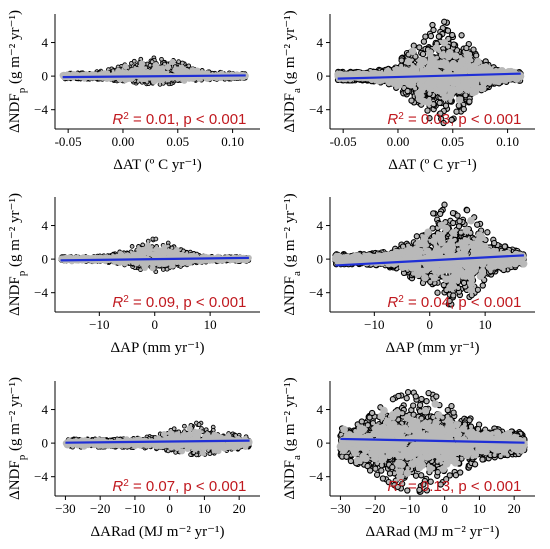 This screenshot has width=550, height=549. I want to click on y-tick-label: −4, so click(316, 109).